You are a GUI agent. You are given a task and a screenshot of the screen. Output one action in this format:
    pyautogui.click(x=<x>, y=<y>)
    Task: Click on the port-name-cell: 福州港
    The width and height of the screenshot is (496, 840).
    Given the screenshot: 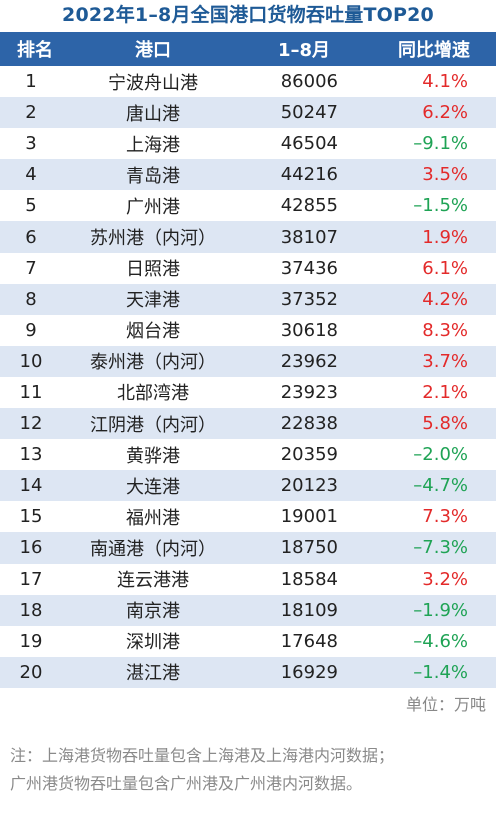 What is the action you would take?
    pyautogui.click(x=153, y=518)
    